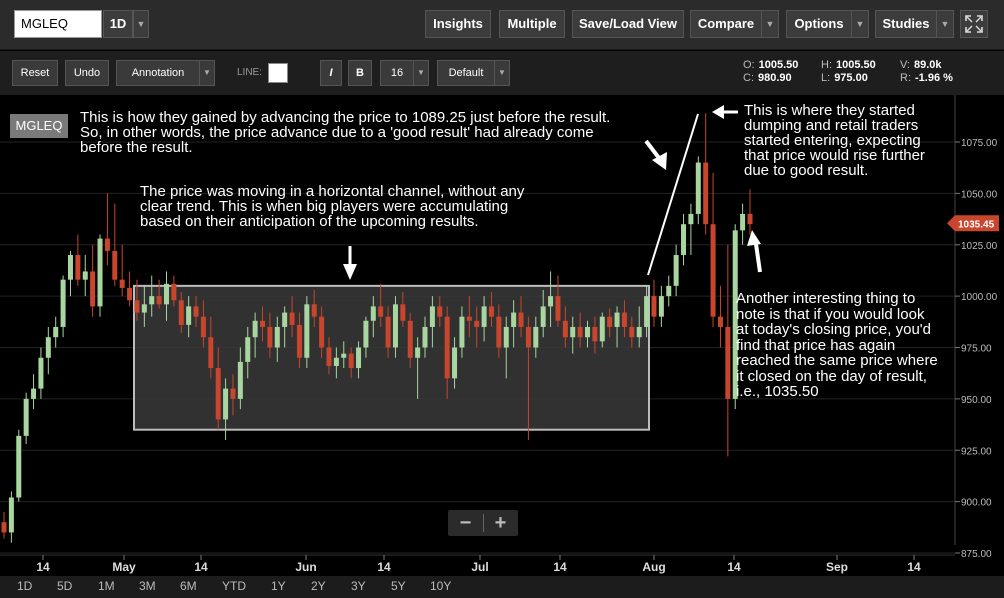 This screenshot has width=1004, height=598. I want to click on font-size-select: 16, so click(397, 73).